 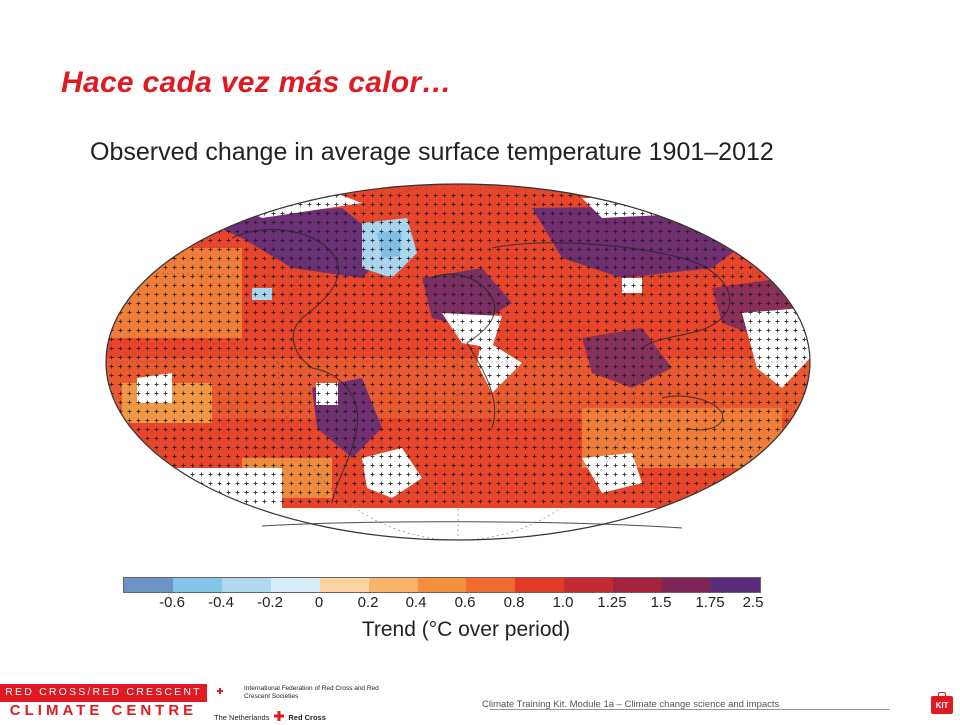 What do you see at coordinates (221, 602) in the screenshot?
I see `colorbar-tick: -0.4` at bounding box center [221, 602].